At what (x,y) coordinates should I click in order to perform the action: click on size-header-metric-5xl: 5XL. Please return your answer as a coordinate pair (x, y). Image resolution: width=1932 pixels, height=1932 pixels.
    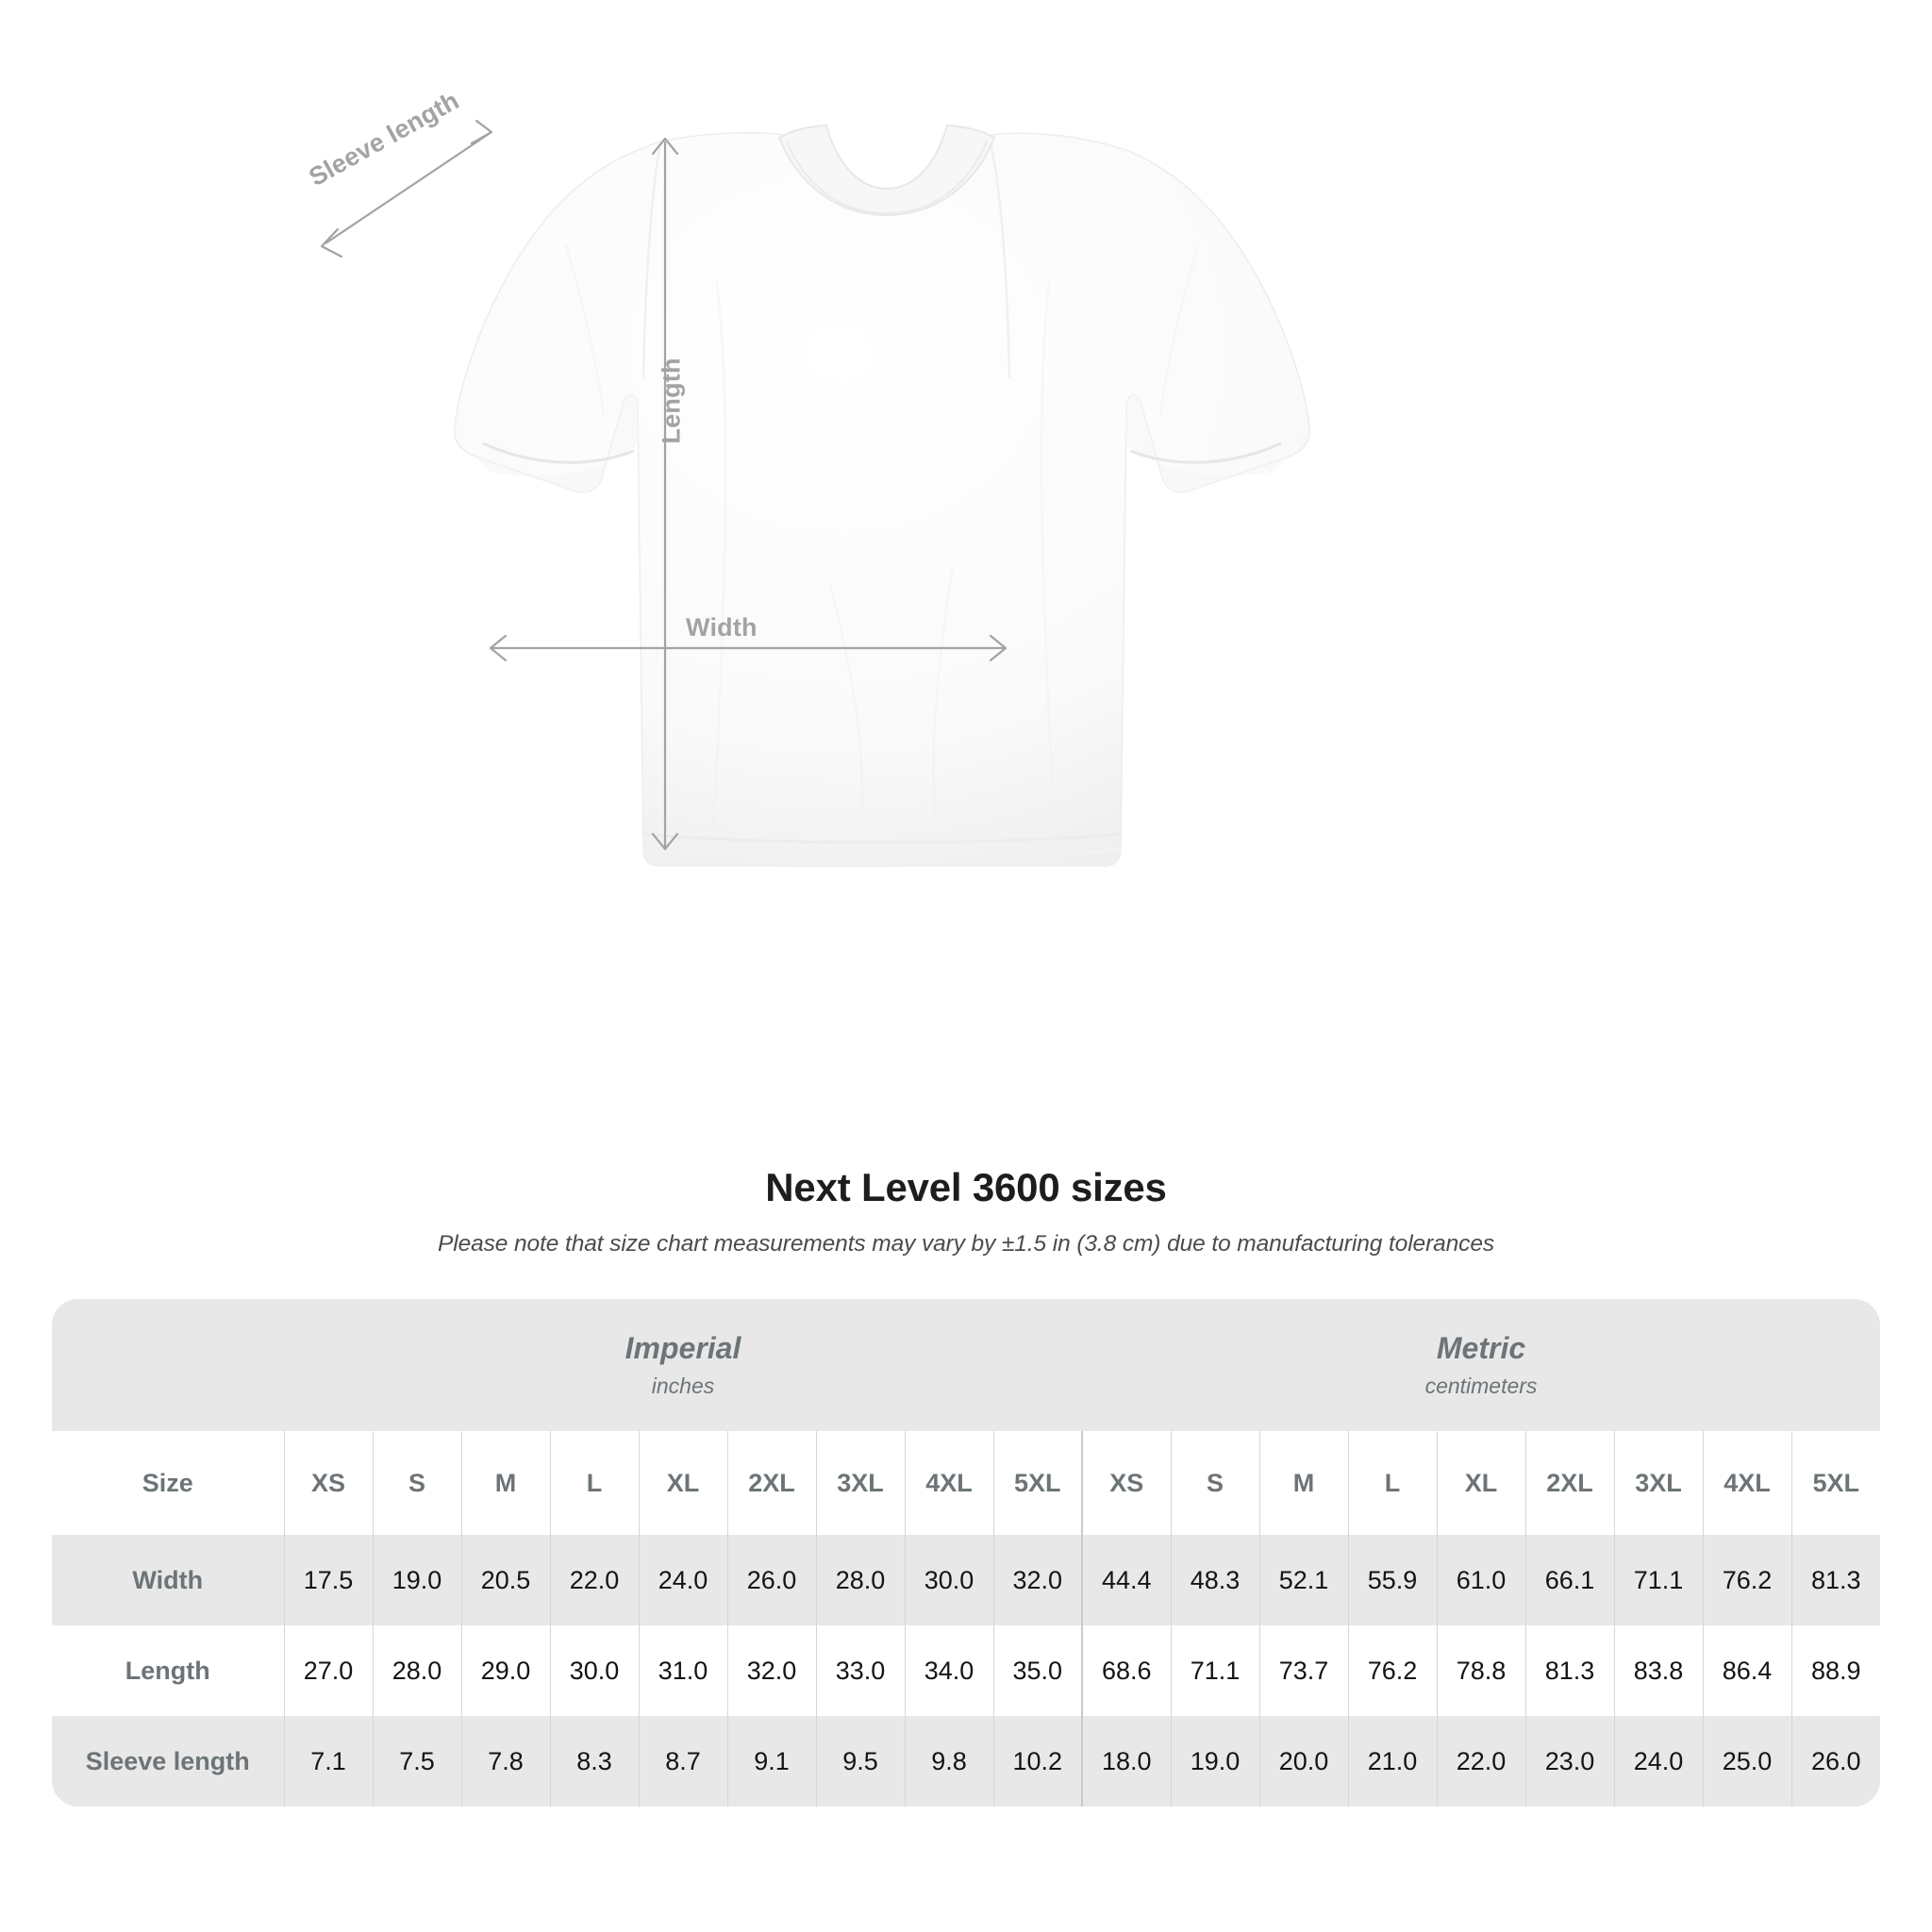
    Looking at the image, I should click on (1835, 1483).